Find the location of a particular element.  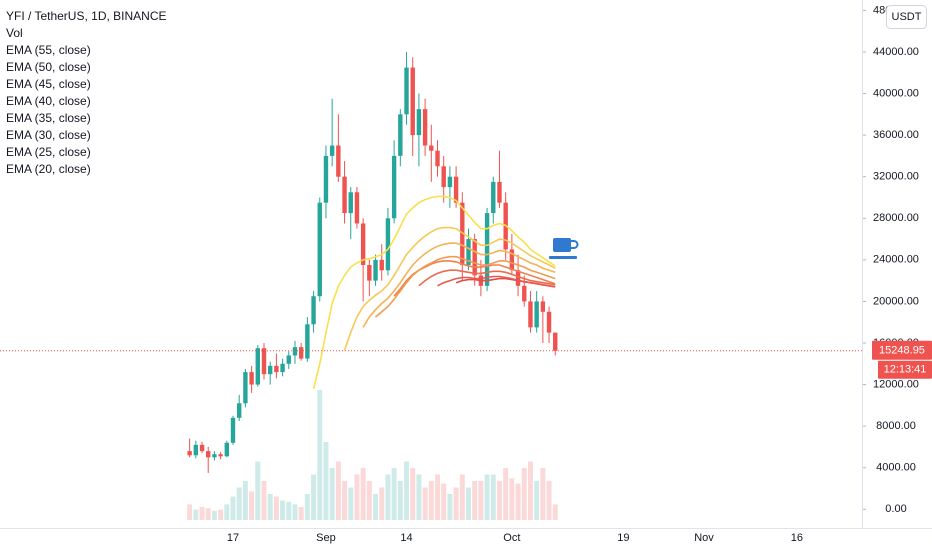

legend-entry: EMA (20, close) is located at coordinates (48, 169).